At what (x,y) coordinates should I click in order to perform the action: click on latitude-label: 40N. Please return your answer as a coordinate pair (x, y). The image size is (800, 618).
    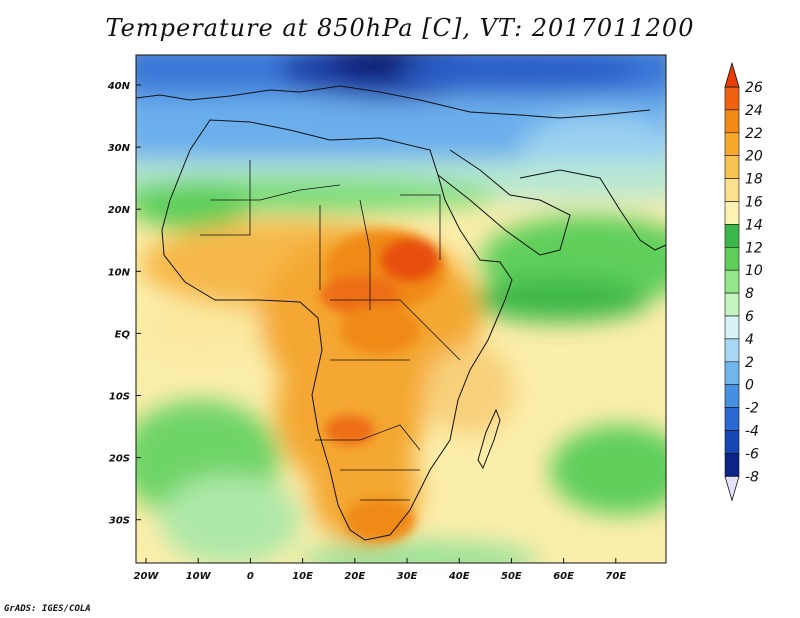
    Looking at the image, I should click on (119, 86).